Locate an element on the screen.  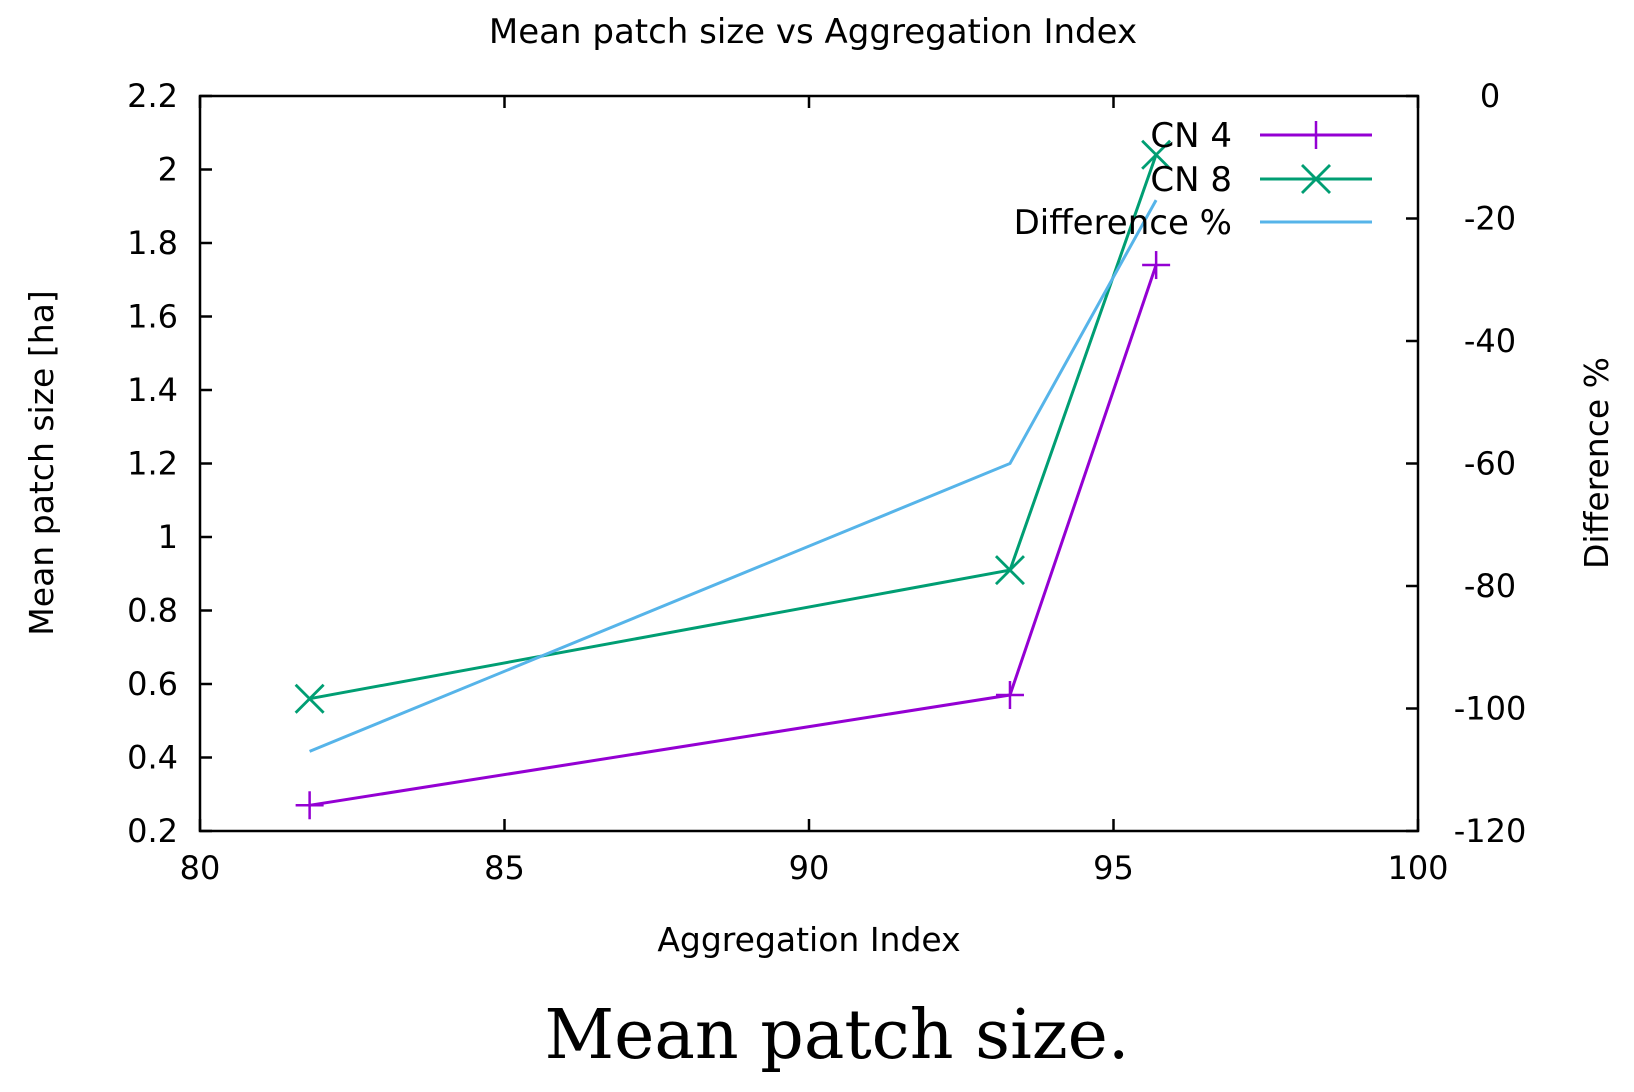
x-tick-label: 95 is located at coordinates (1113, 868).